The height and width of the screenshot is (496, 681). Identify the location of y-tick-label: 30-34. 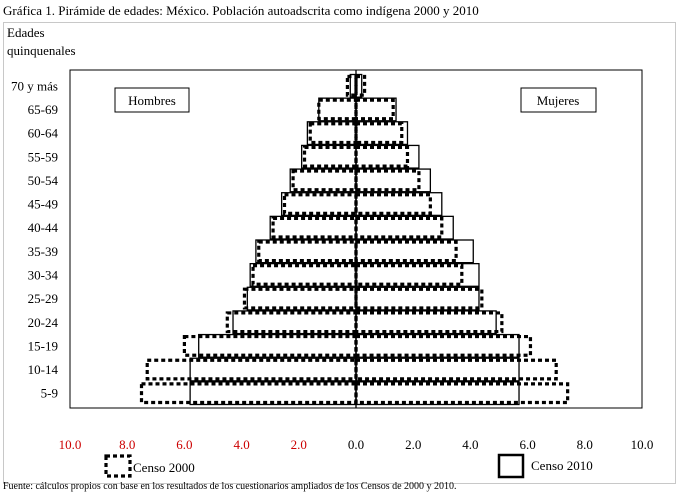
(43, 274).